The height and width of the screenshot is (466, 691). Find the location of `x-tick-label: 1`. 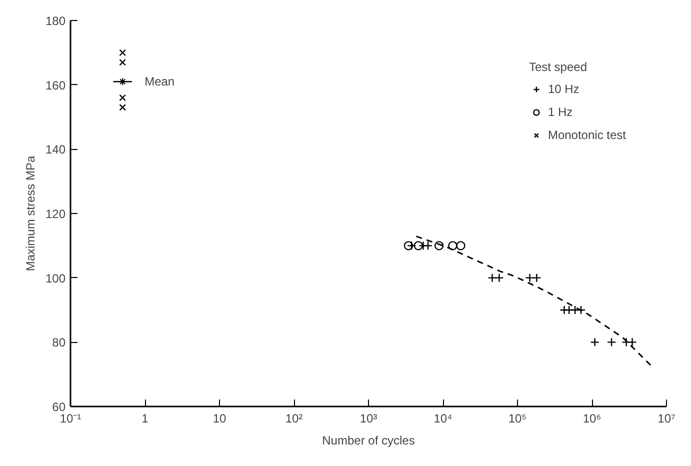

x-tick-label: 1 is located at coordinates (145, 419).